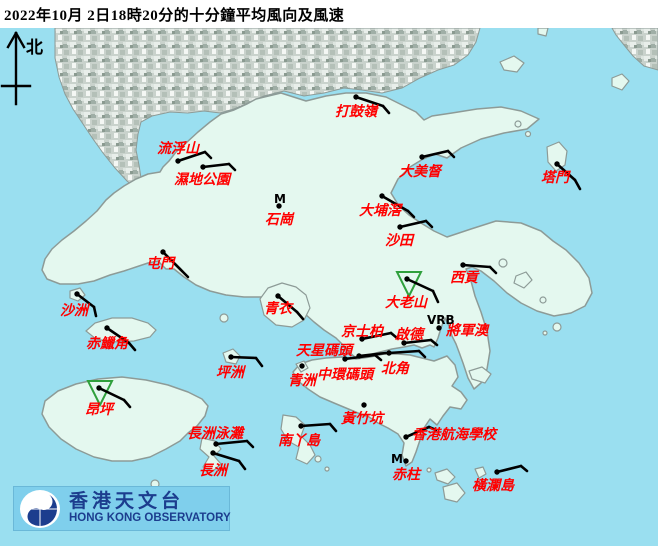 The width and height of the screenshot is (658, 546). I want to click on lantau-island, so click(125, 419).